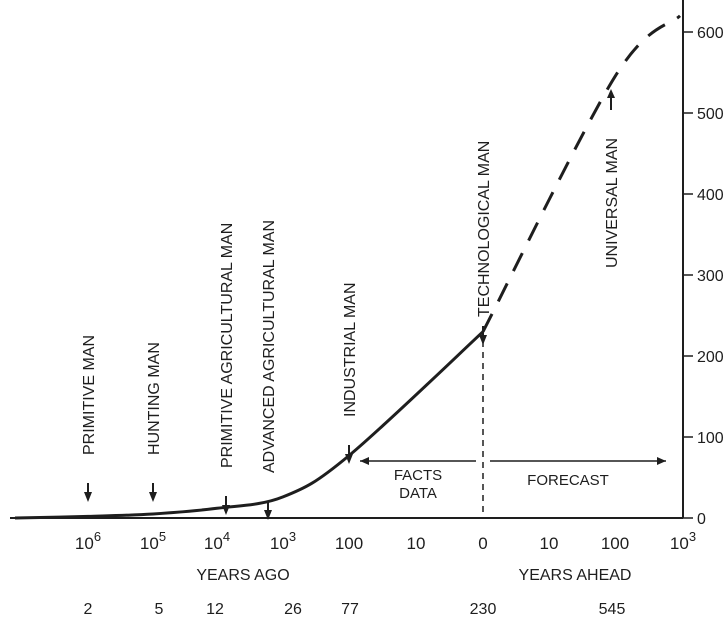 This screenshot has width=728, height=624. What do you see at coordinates (710, 114) in the screenshot?
I see `y-tick-label: 500` at bounding box center [710, 114].